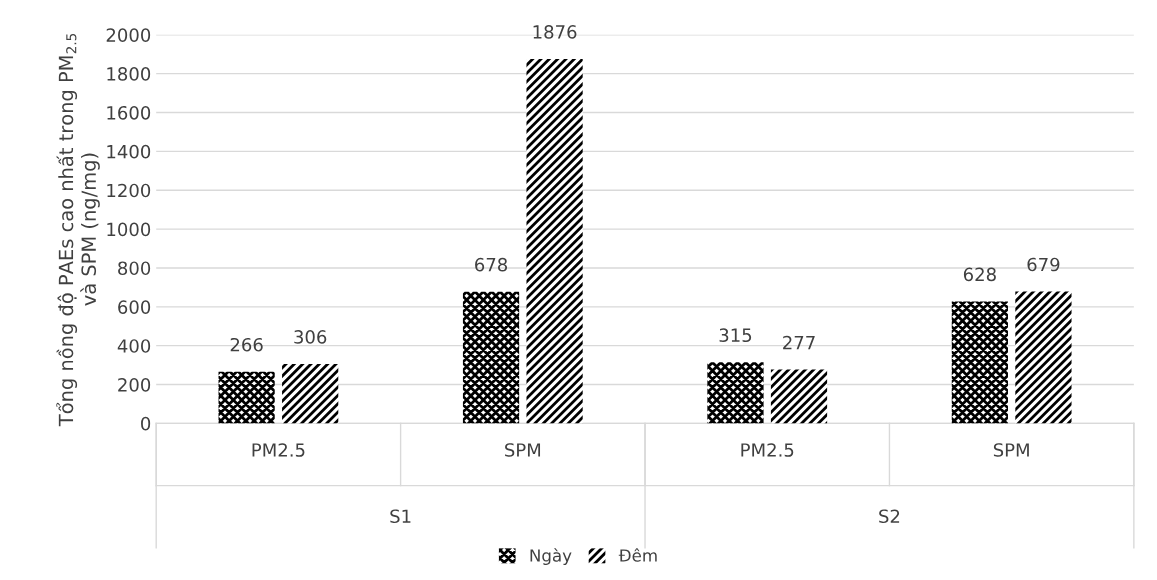 The height and width of the screenshot is (580, 1157). Describe the element at coordinates (551, 556) in the screenshot. I see `legend-label: Ngày` at that location.